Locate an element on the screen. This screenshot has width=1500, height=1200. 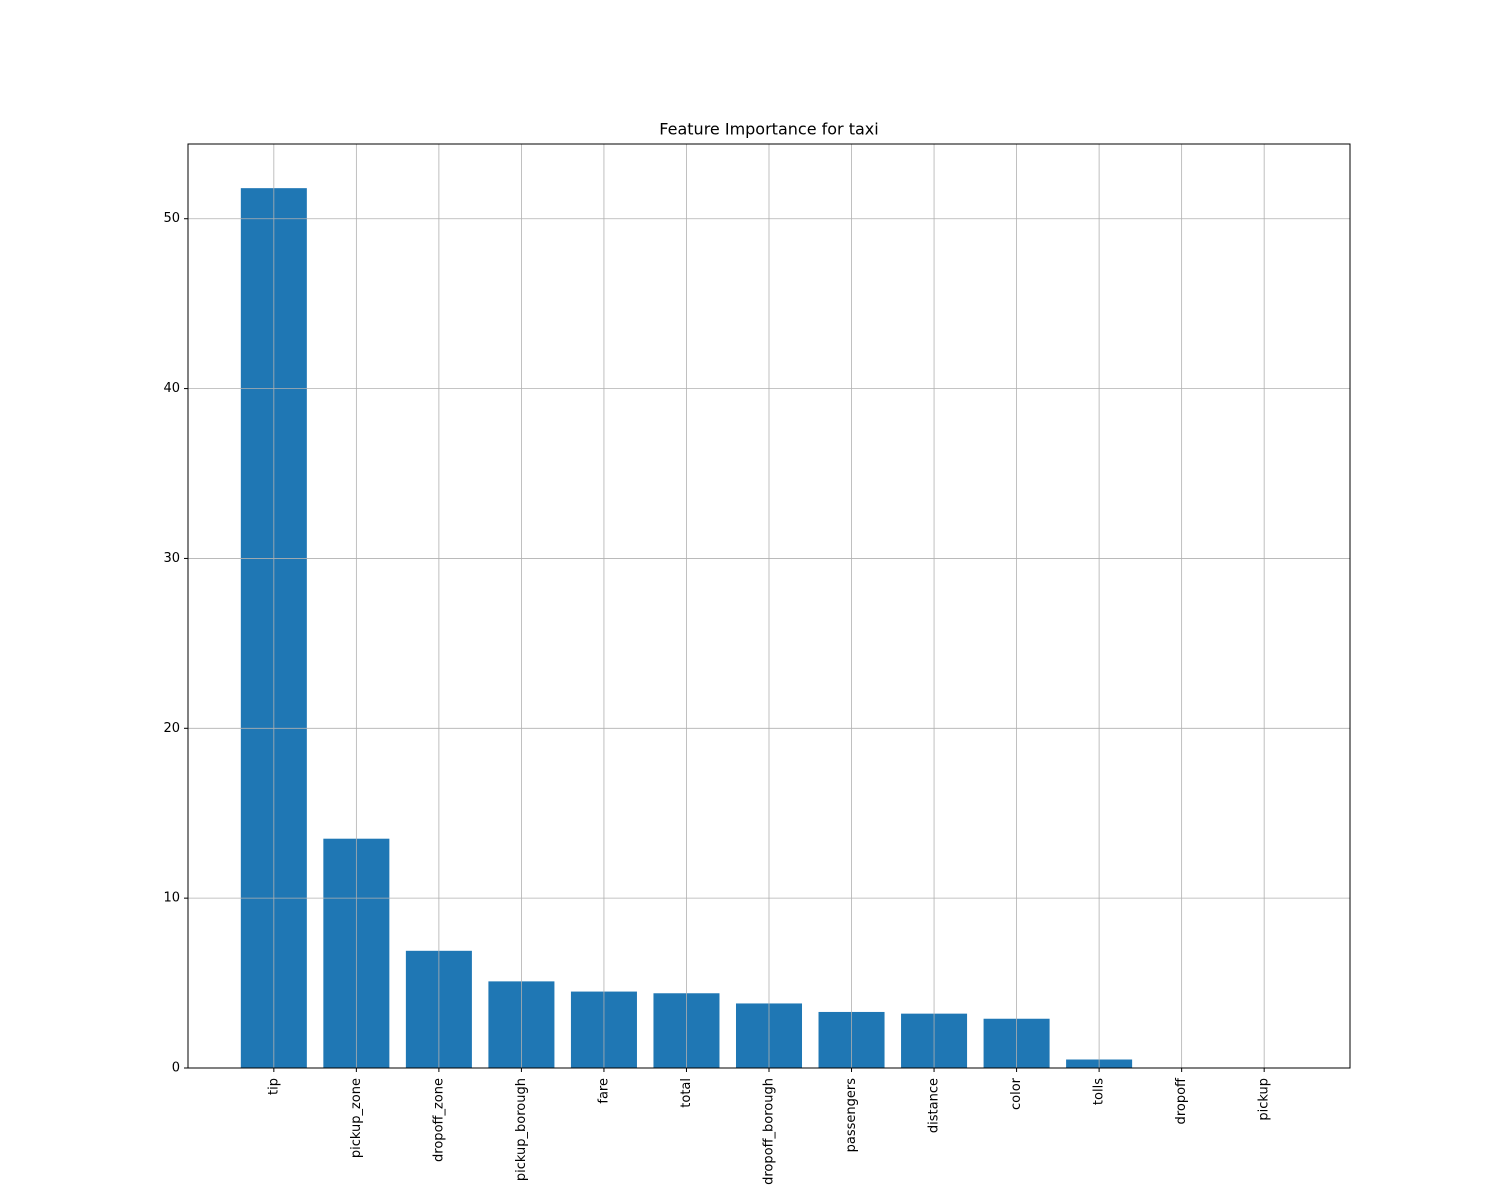
x-tick-label: fare is located at coordinates (603, 1091).